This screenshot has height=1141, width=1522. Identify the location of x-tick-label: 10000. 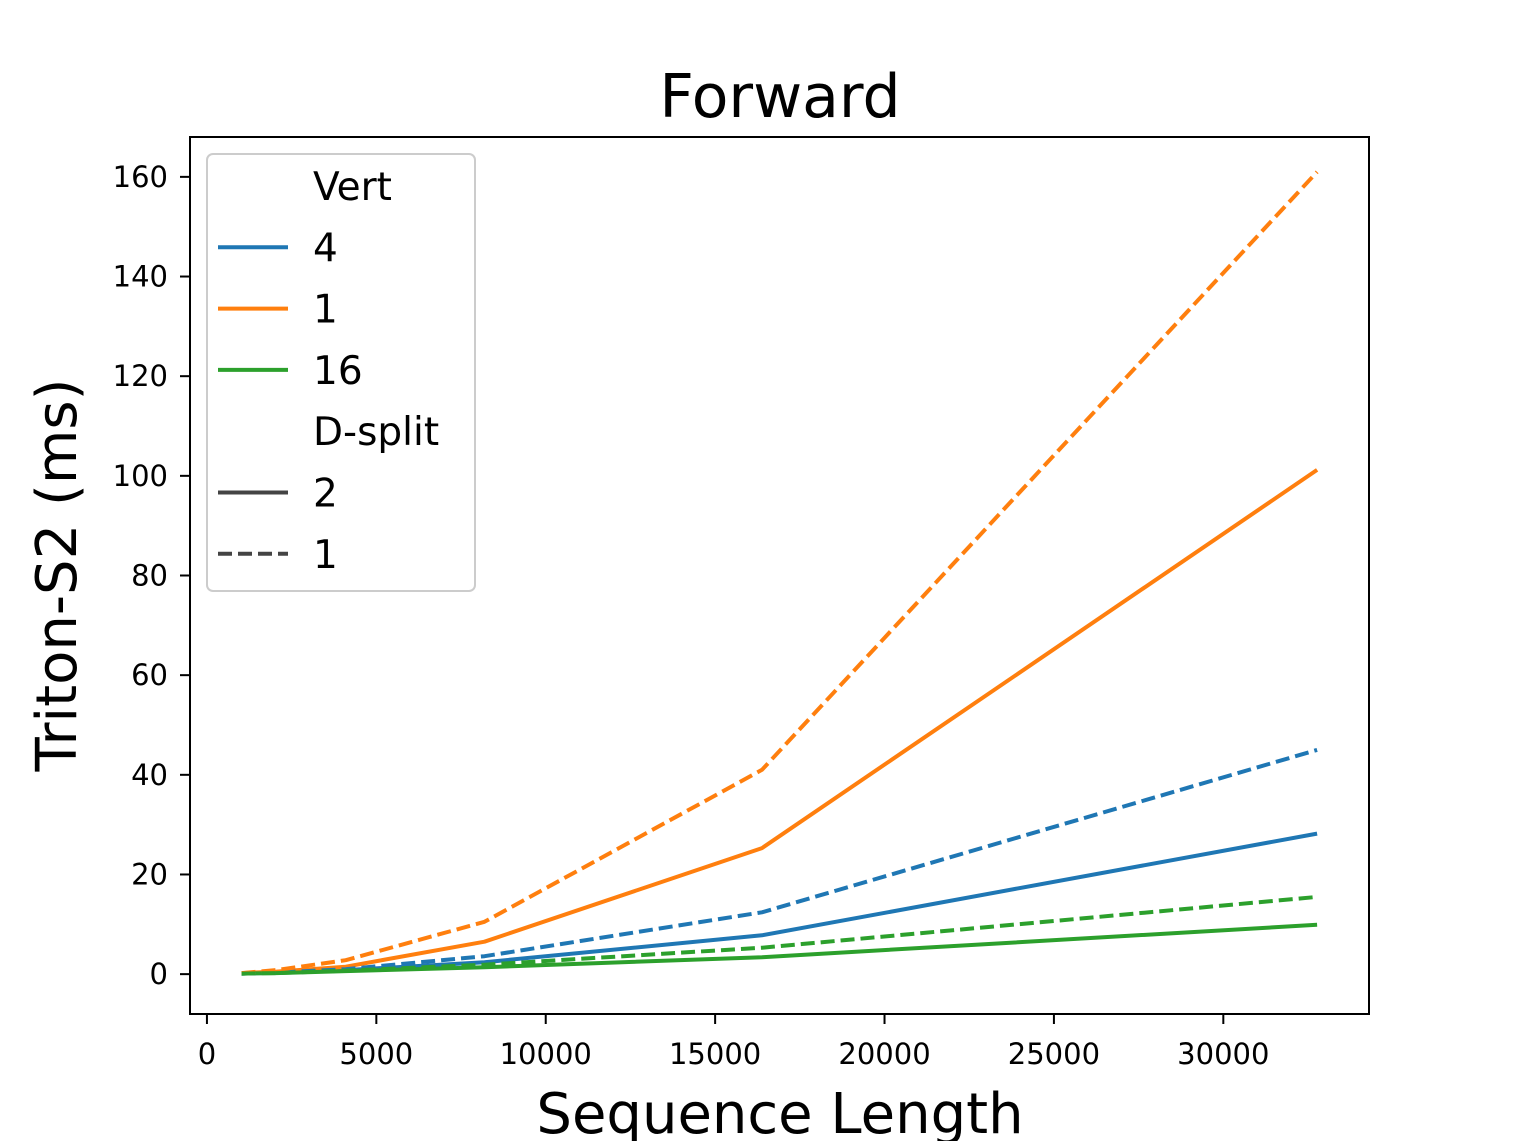
(546, 1054).